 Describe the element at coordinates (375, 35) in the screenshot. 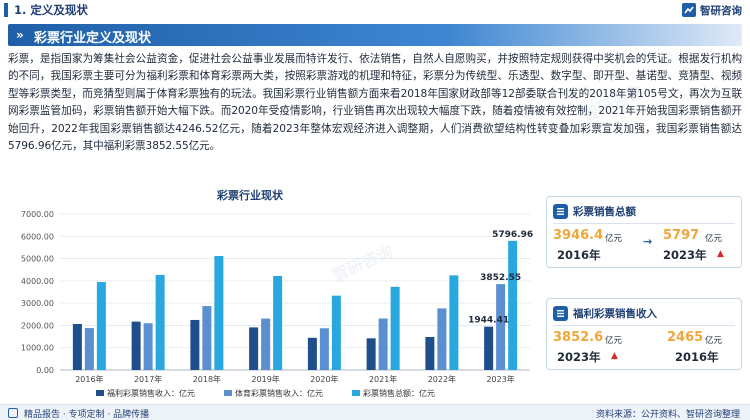

I see `section-banner: » 彩票行业定义及现状` at that location.